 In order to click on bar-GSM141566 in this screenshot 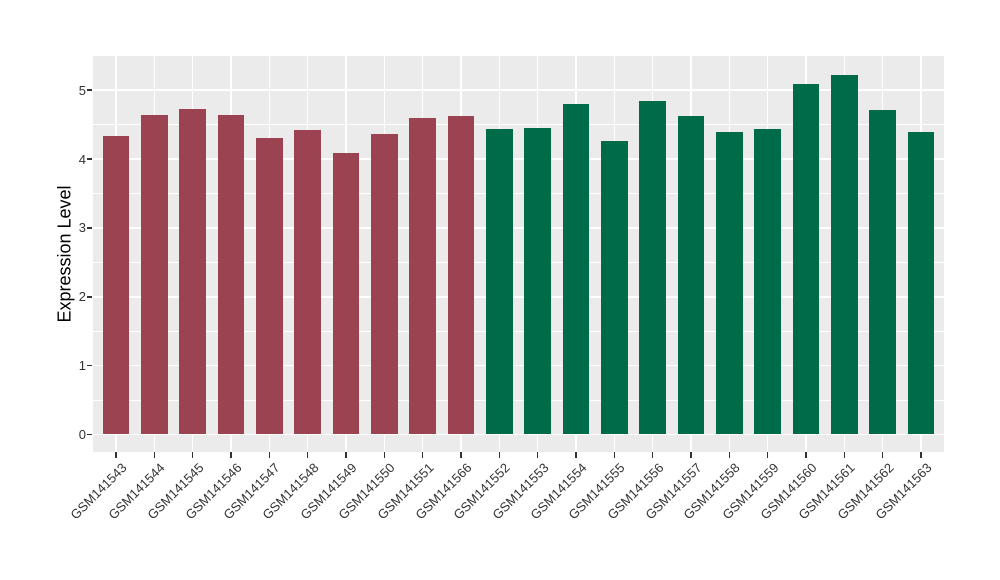, I will do `click(461, 275)`.